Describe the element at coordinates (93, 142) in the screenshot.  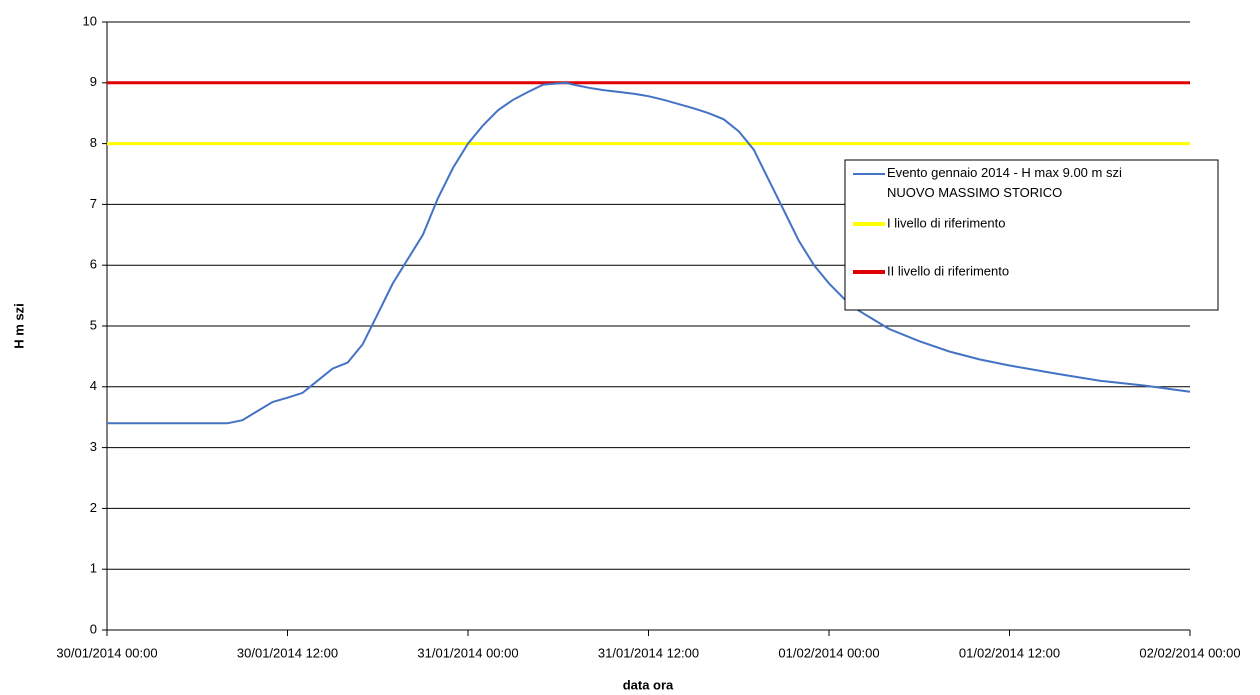
I see `y-tick-label: 8` at that location.